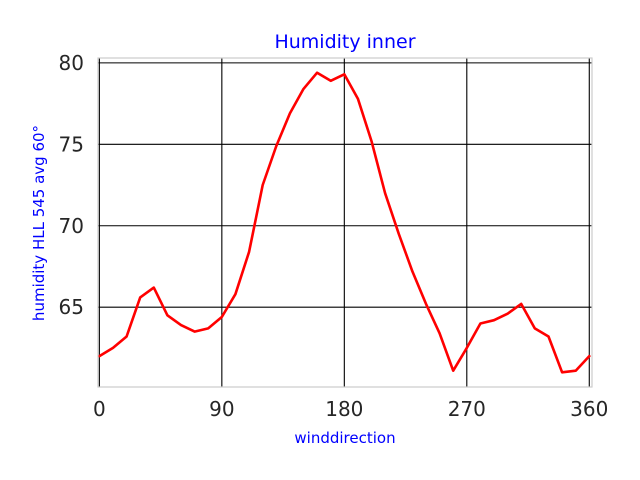 The image size is (640, 480). Describe the element at coordinates (344, 42) in the screenshot. I see `chart-title: Humidity inner` at that location.